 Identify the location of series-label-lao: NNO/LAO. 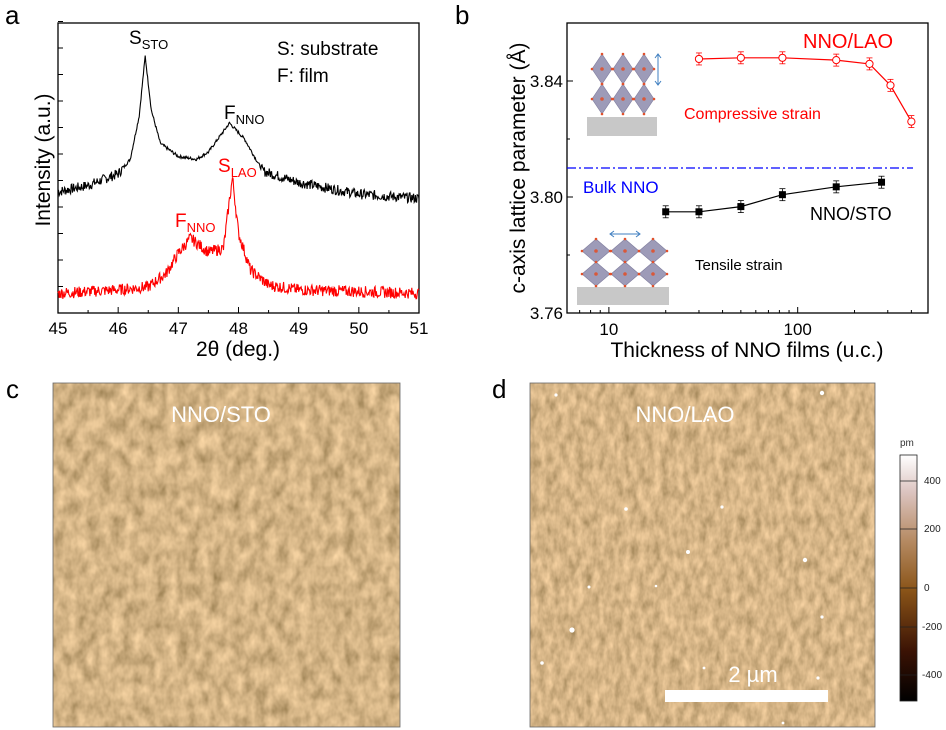
(848, 42).